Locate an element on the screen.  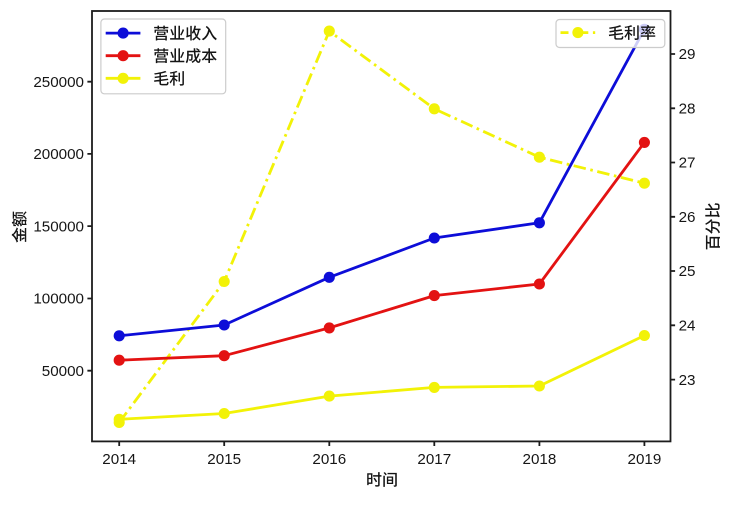
svg-text: 2014 is located at coordinates (119, 459).